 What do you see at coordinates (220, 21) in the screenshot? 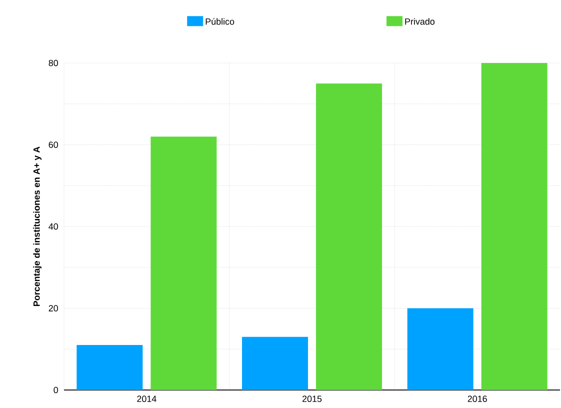
I see `legend-label: Público` at bounding box center [220, 21].